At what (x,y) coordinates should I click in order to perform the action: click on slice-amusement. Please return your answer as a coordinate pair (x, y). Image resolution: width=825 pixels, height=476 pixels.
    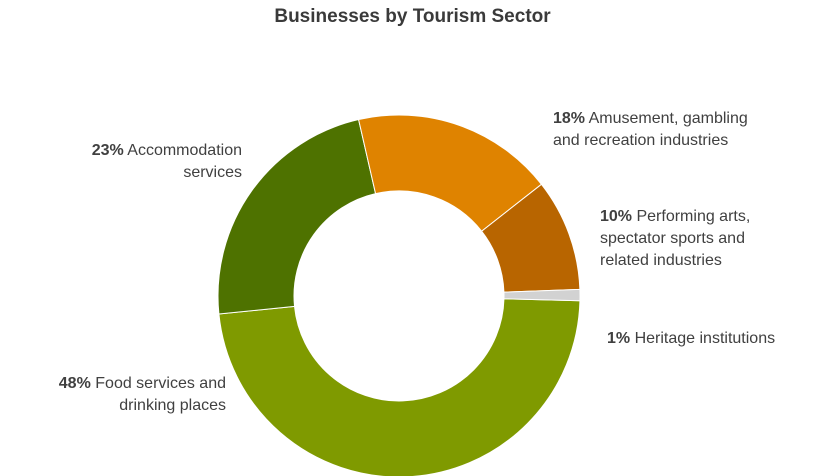
    Looking at the image, I should click on (450, 173).